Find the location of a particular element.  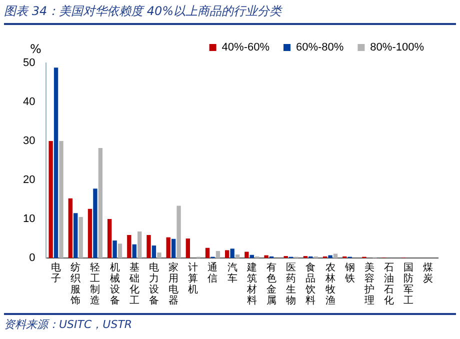

x-tick-label: 计算机 is located at coordinates (193, 278).